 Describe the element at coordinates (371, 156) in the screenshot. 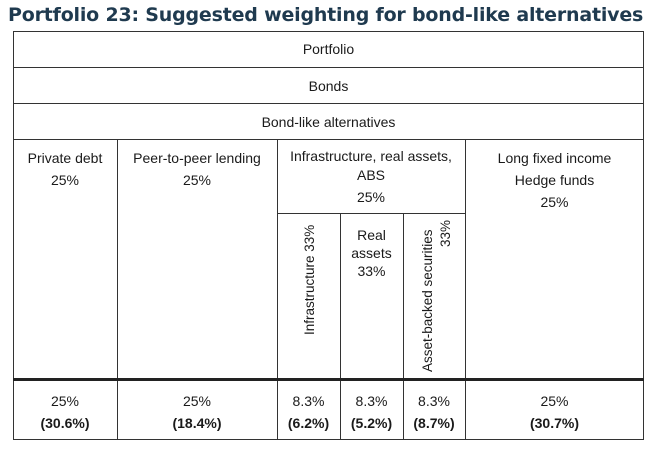

I see `column-name-line1: Infrastructure, real assets,` at that location.